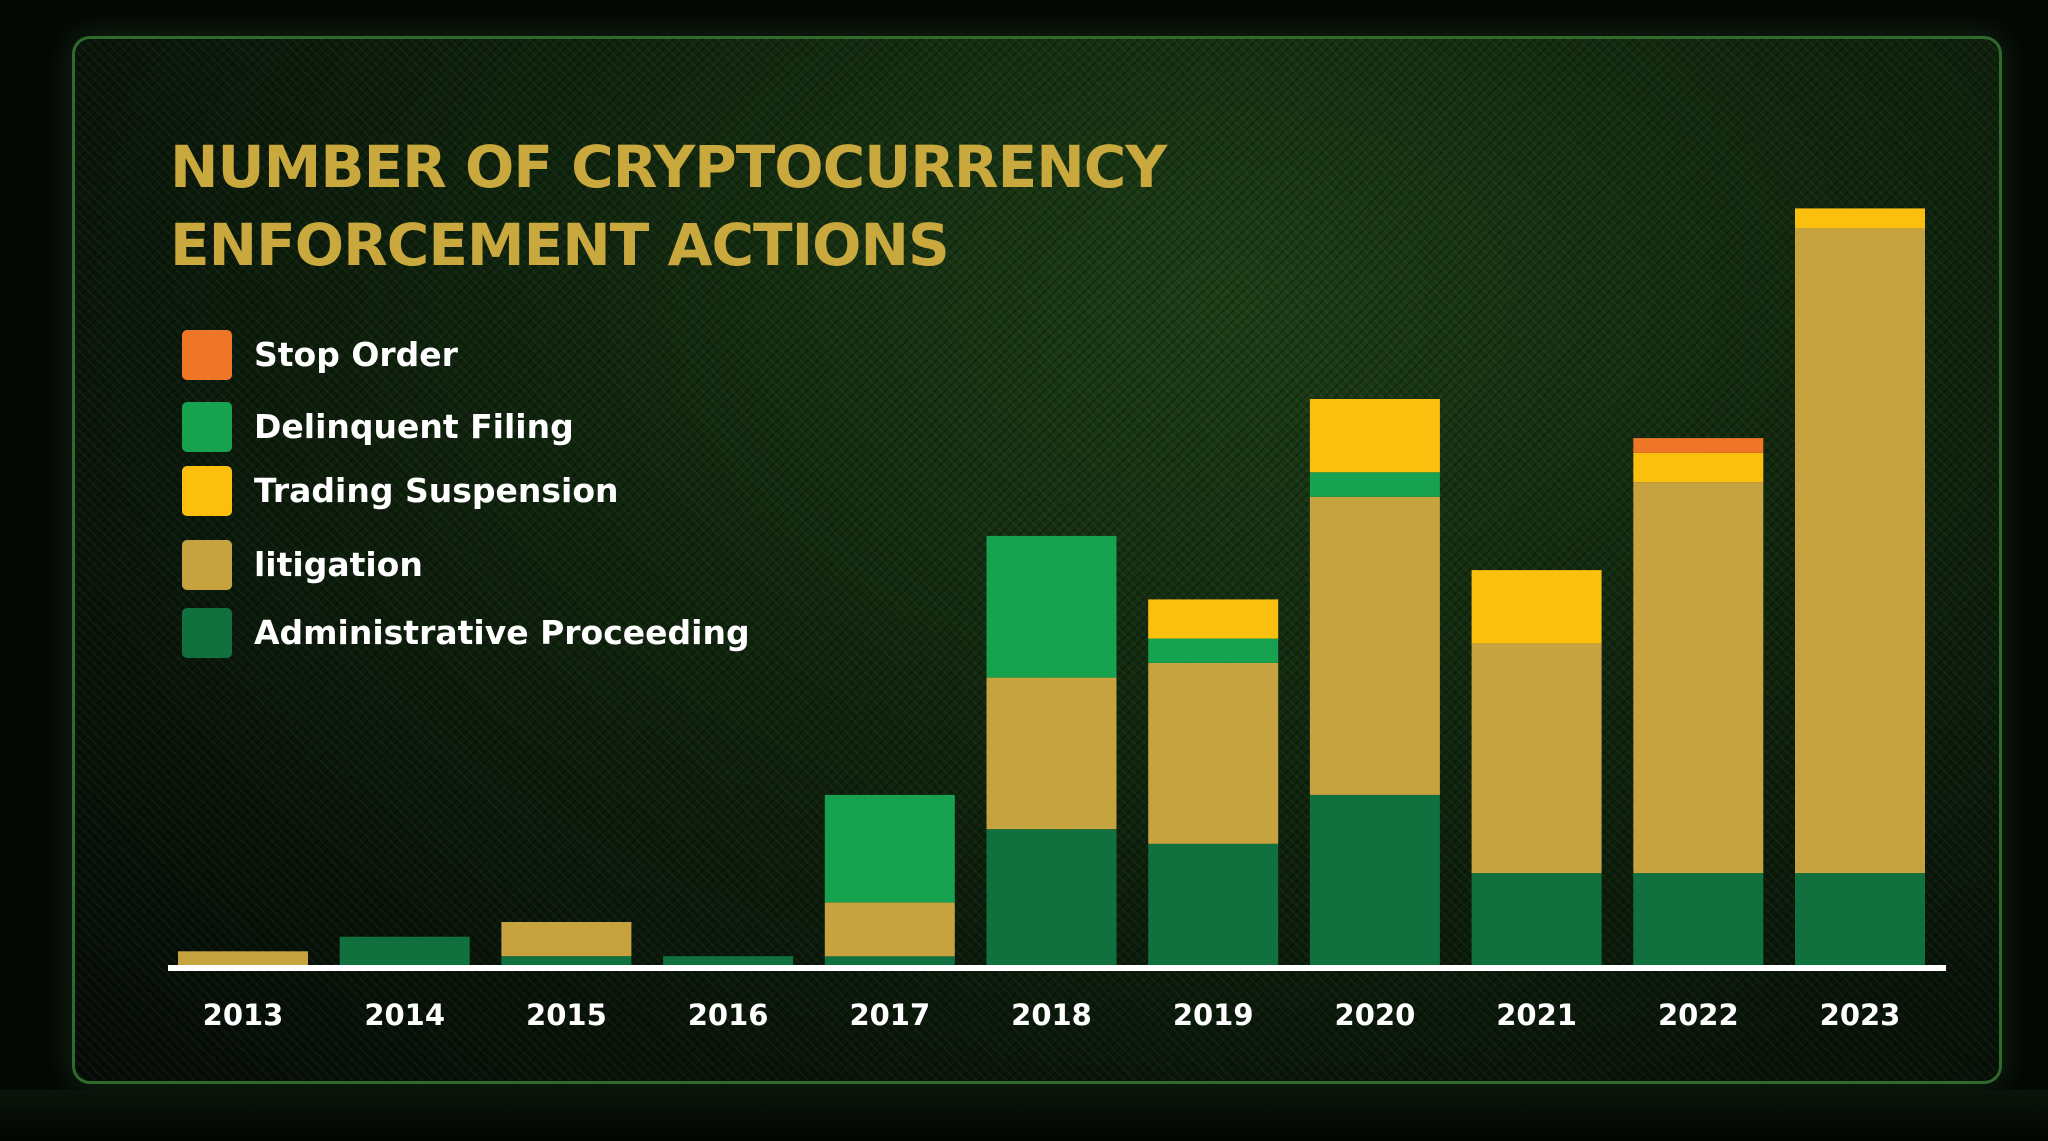 The image size is (2048, 1141). I want to click on bar-group-2013, so click(243, 958).